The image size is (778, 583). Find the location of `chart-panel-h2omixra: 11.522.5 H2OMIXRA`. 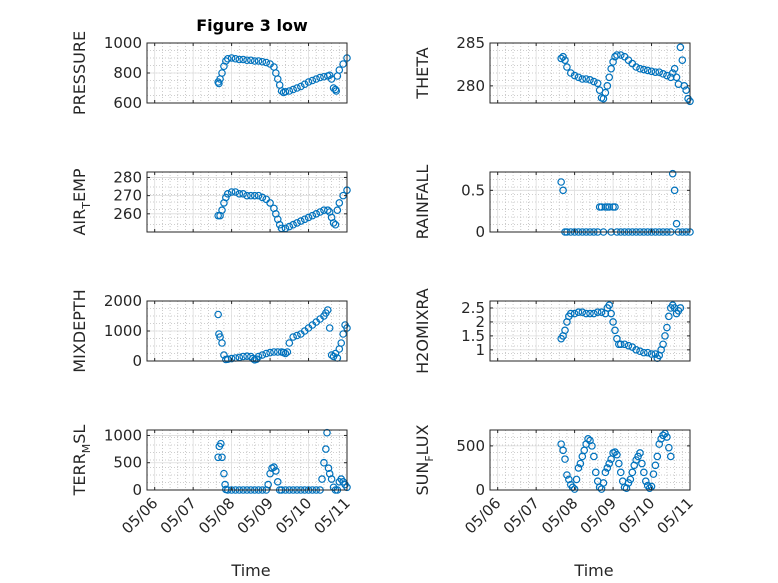

chart-panel-h2omixra: 11.522.5 H2OMIXRA is located at coordinates (552, 331).